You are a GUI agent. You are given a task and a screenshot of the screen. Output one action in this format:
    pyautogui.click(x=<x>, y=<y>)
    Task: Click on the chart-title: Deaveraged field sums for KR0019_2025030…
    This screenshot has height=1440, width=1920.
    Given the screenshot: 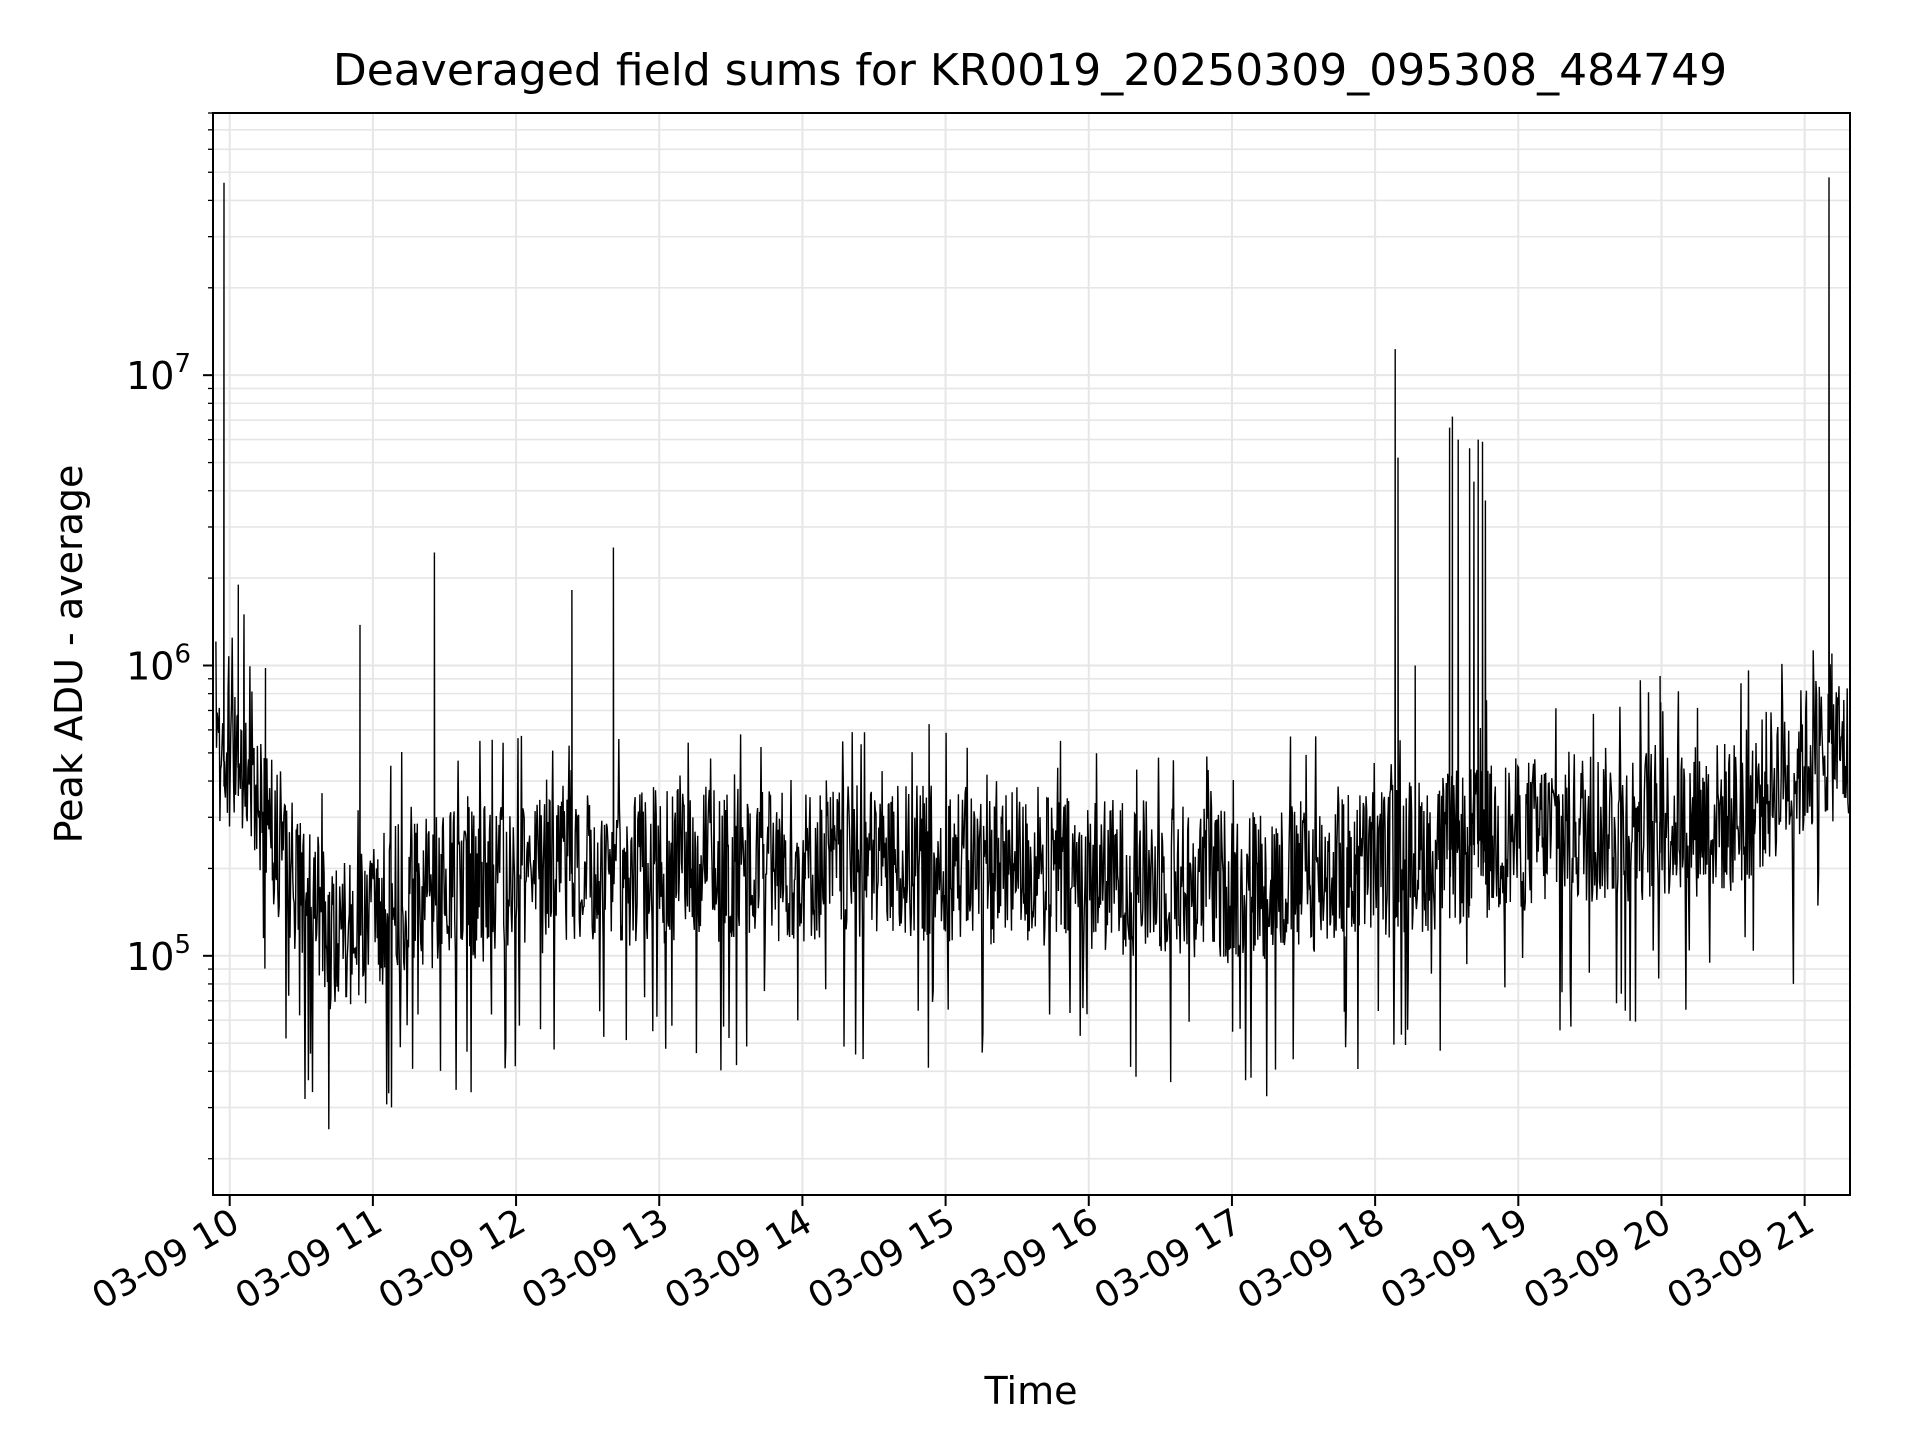 What is the action you would take?
    pyautogui.click(x=1030, y=70)
    